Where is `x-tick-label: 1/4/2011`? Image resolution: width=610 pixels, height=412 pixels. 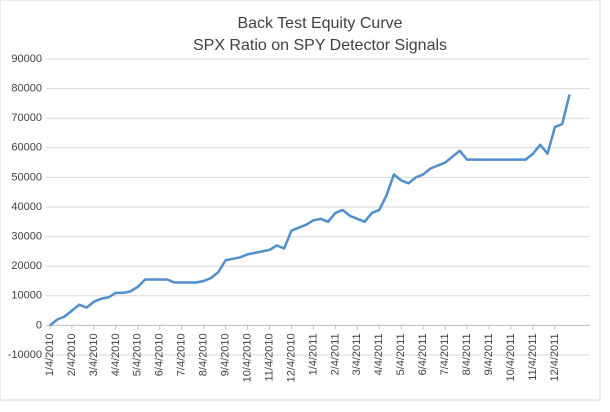
x-tick-label: 1/4/2011 is located at coordinates (313, 354).